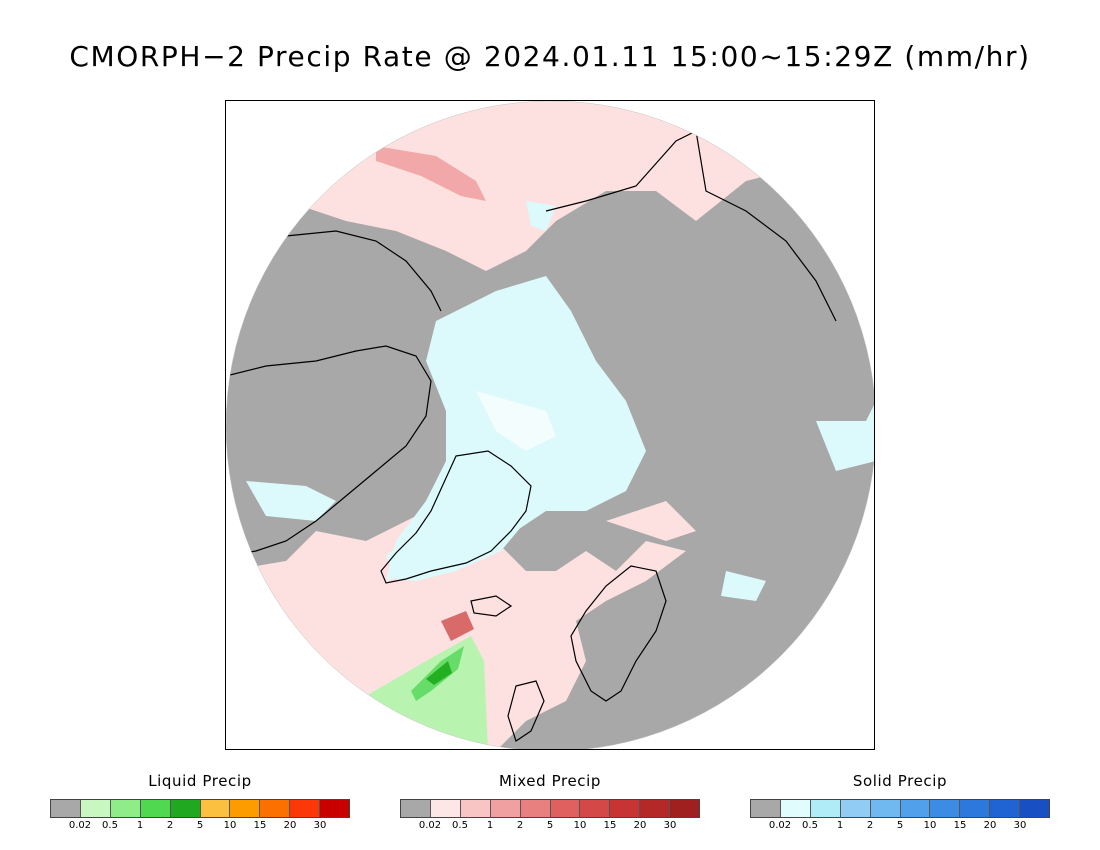 The width and height of the screenshot is (1100, 850). What do you see at coordinates (491, 606) in the screenshot?
I see `iceland-coastline` at bounding box center [491, 606].